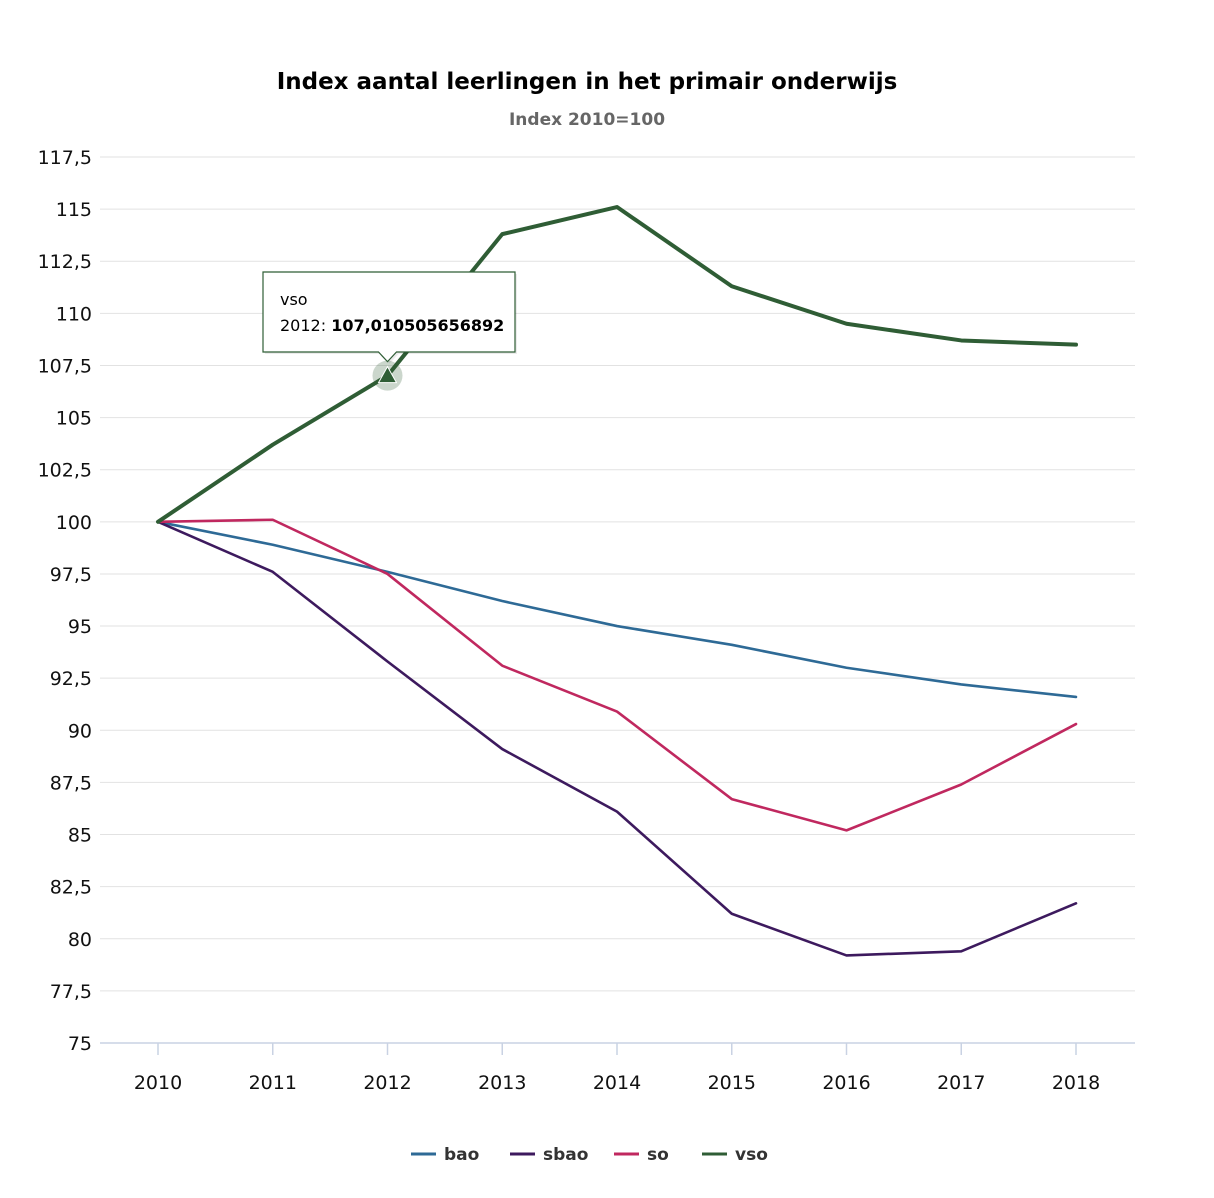  I want to click on chart-subtitle: Index 2010=100, so click(587, 120).